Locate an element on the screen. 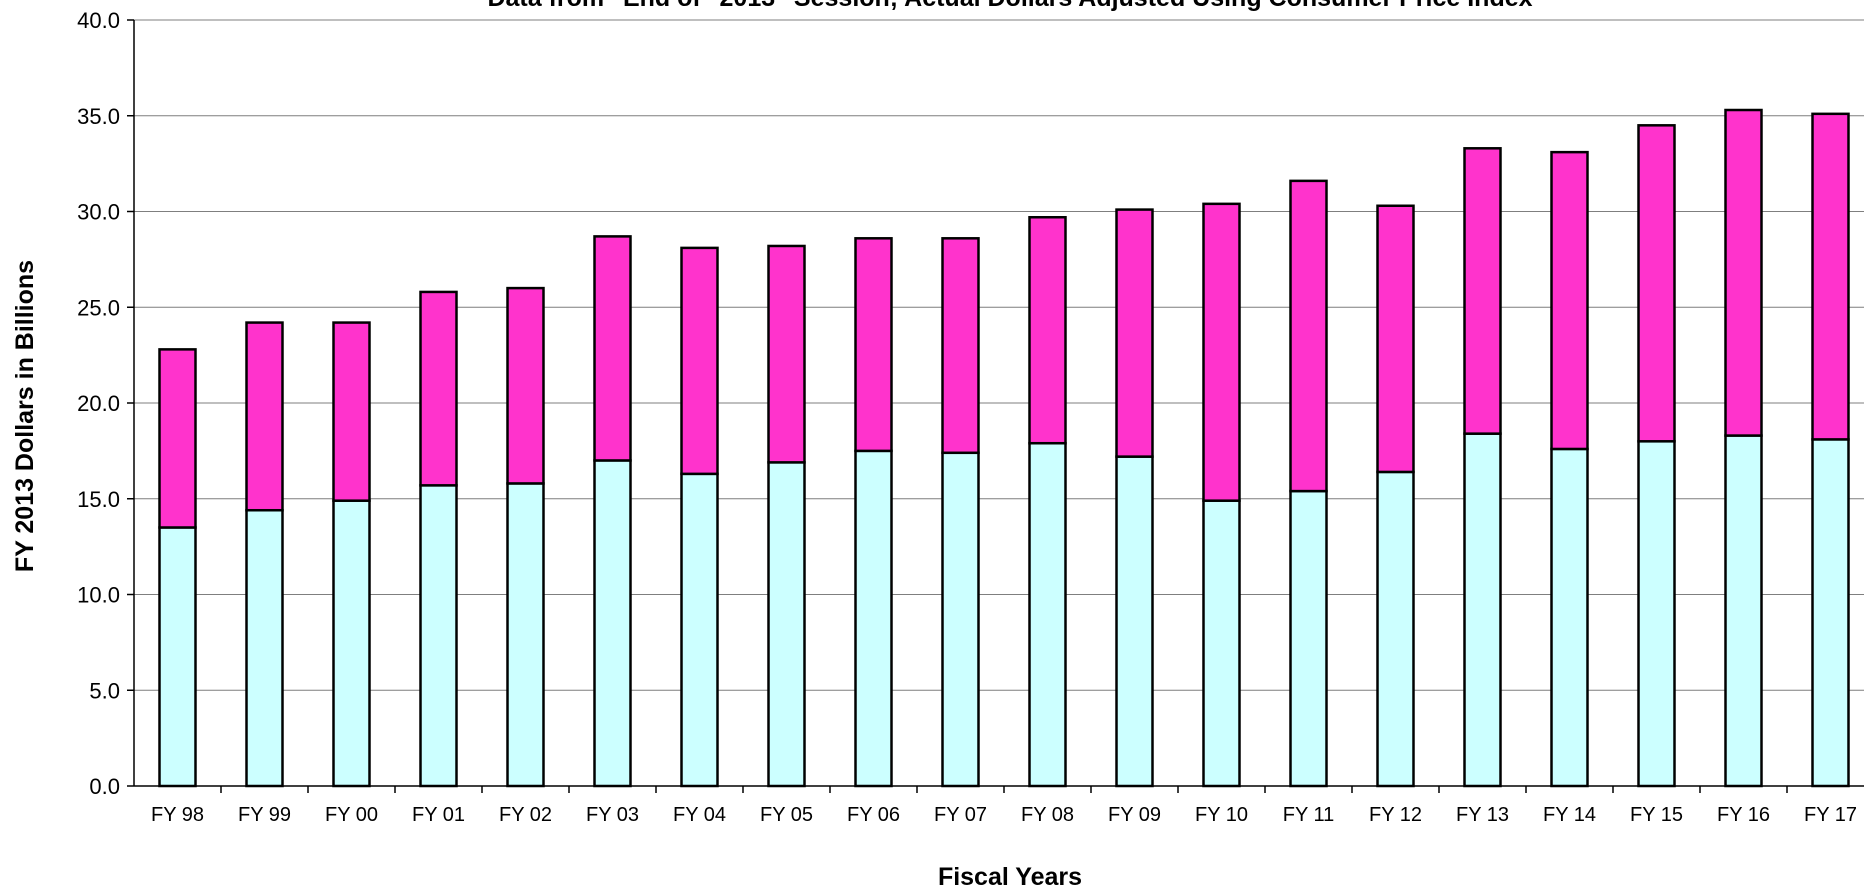 Image resolution: width=1864 pixels, height=889 pixels. x-tick-label: FY 10 is located at coordinates (1221, 815).